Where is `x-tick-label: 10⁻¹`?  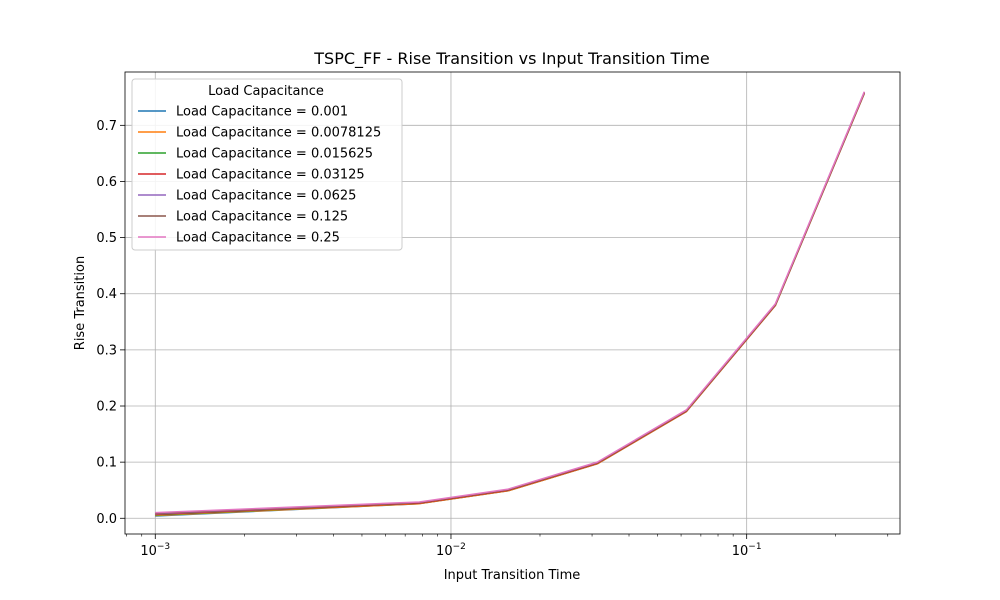
x-tick-label: 10⁻¹ is located at coordinates (747, 550).